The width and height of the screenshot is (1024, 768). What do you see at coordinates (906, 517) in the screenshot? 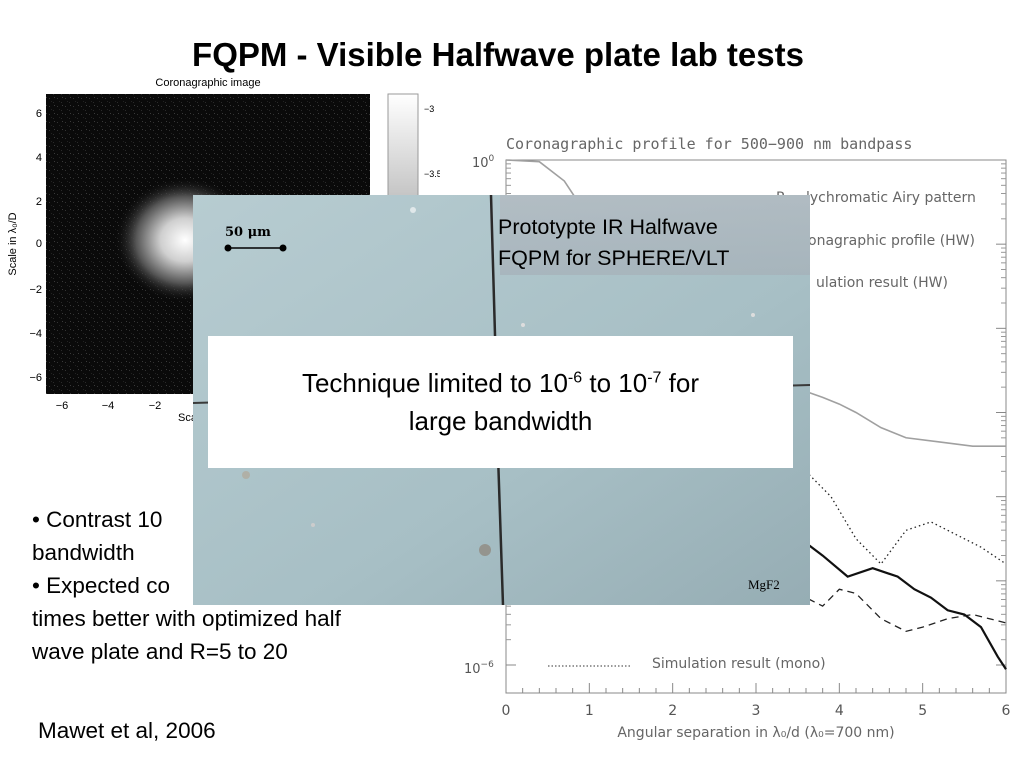
I see `series-line-simulation-result-hw-` at bounding box center [906, 517].